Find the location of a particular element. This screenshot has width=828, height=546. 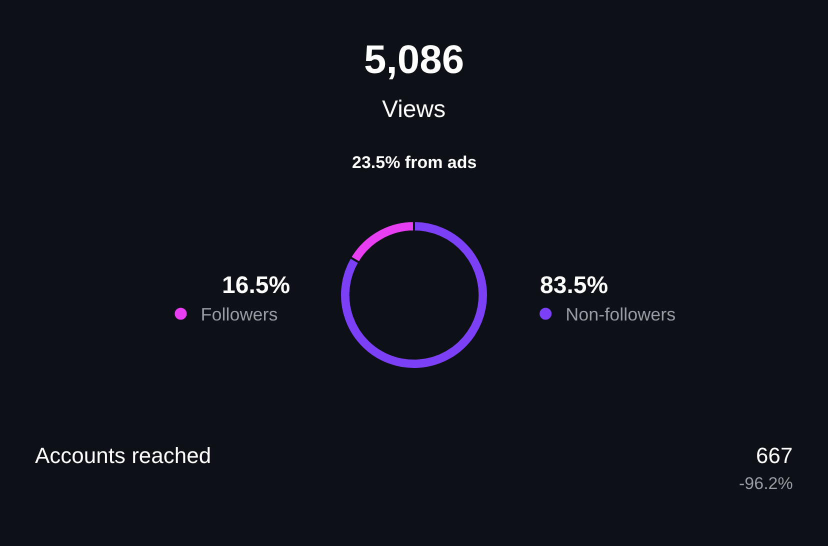

chart-title: 5,086 is located at coordinates (414, 60).